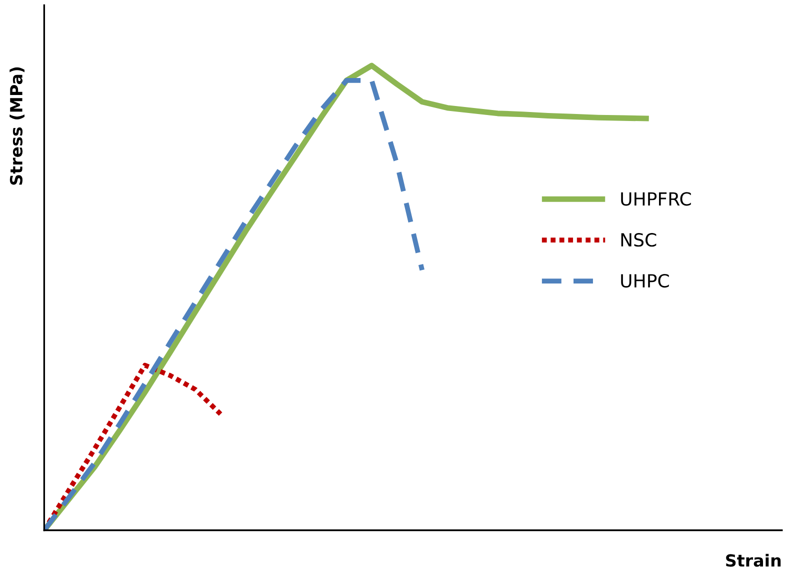 The image size is (789, 572). I want to click on x-axis-title: Strain, so click(753, 560).